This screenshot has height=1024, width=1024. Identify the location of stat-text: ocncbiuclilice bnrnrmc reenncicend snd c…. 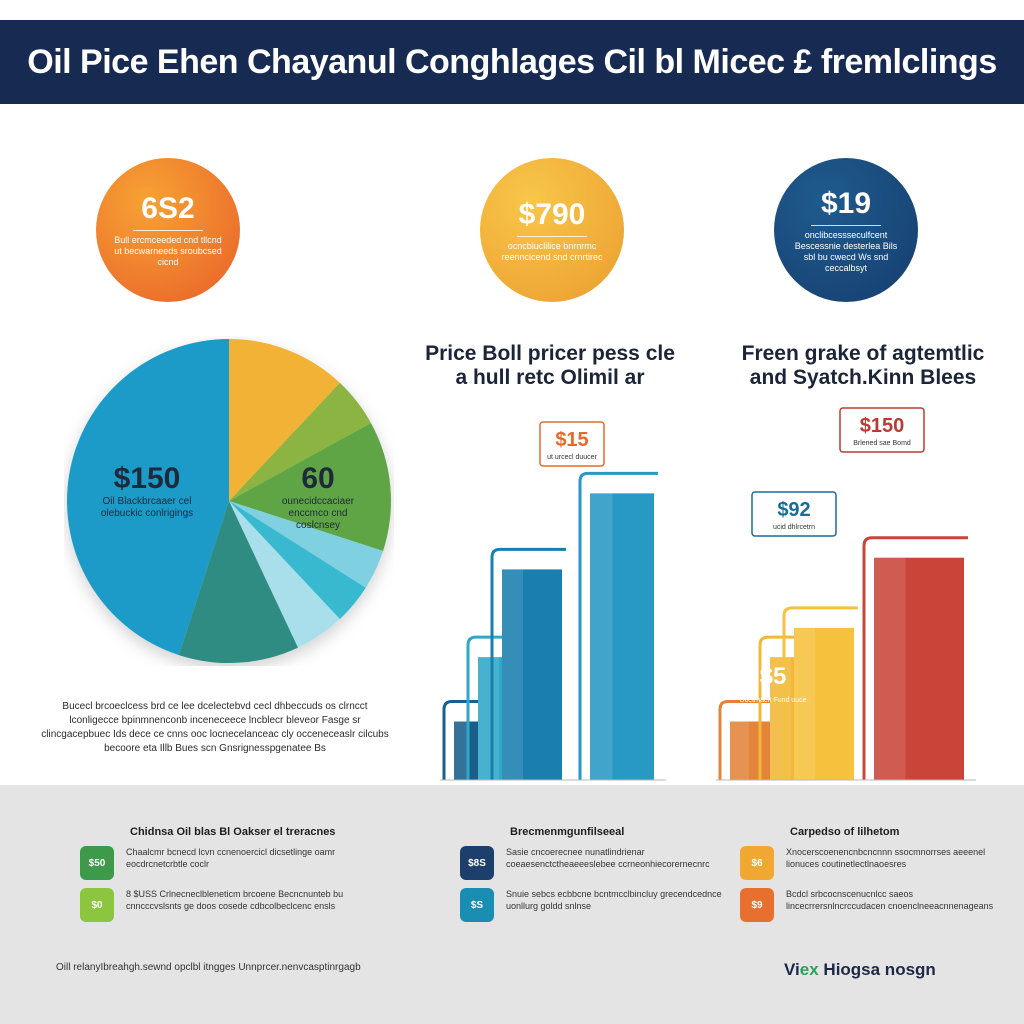
(552, 251).